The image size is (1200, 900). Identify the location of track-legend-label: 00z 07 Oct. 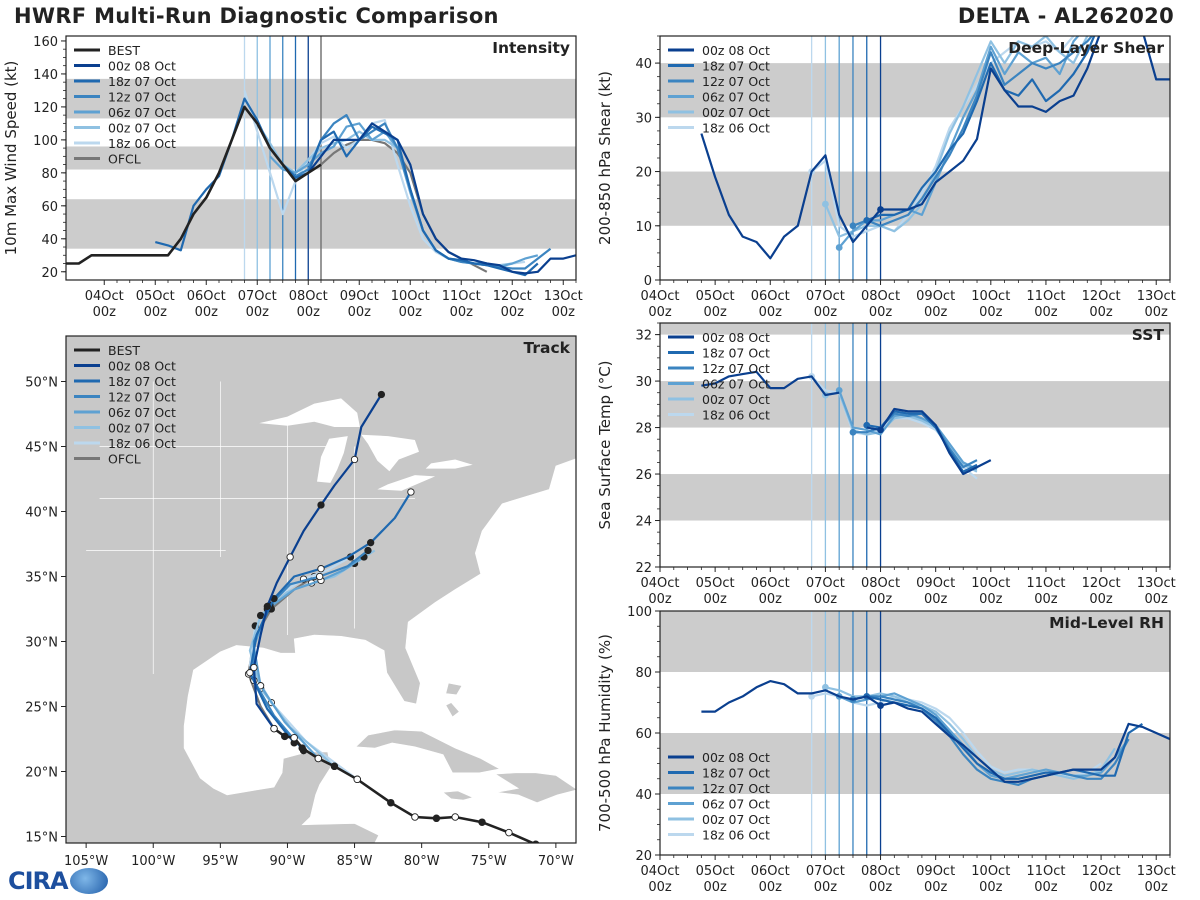
(142, 428).